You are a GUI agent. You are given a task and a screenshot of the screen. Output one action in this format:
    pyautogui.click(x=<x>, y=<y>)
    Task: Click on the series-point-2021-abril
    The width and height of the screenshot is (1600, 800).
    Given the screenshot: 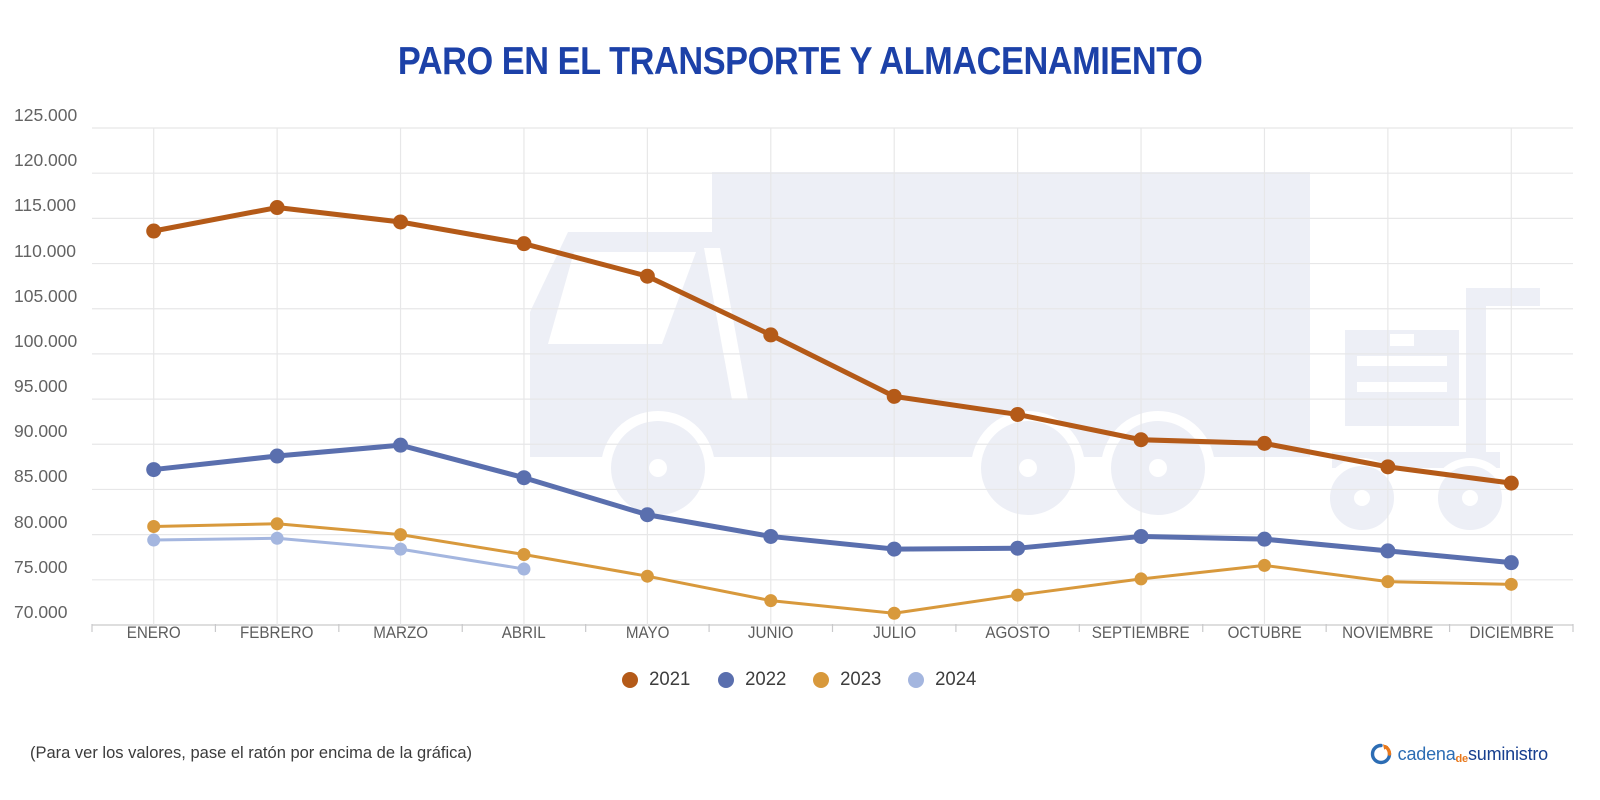 What is the action you would take?
    pyautogui.click(x=524, y=244)
    